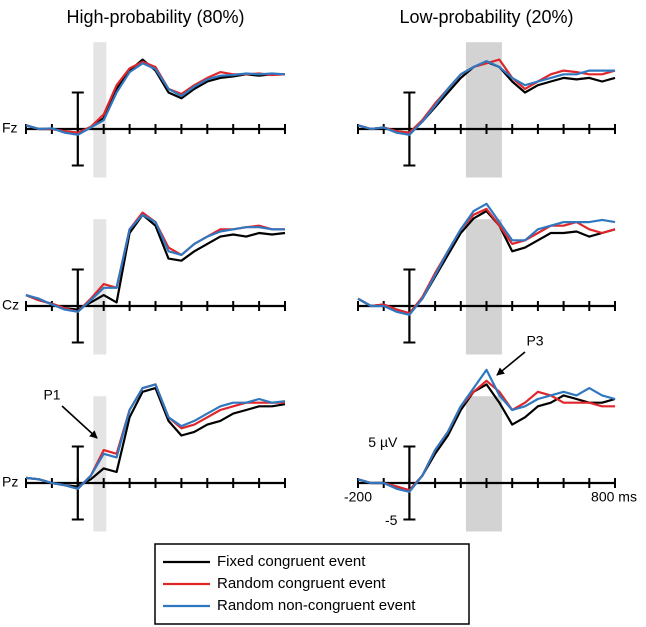  I want to click on panel-title: High-probability (80%), so click(155, 17).